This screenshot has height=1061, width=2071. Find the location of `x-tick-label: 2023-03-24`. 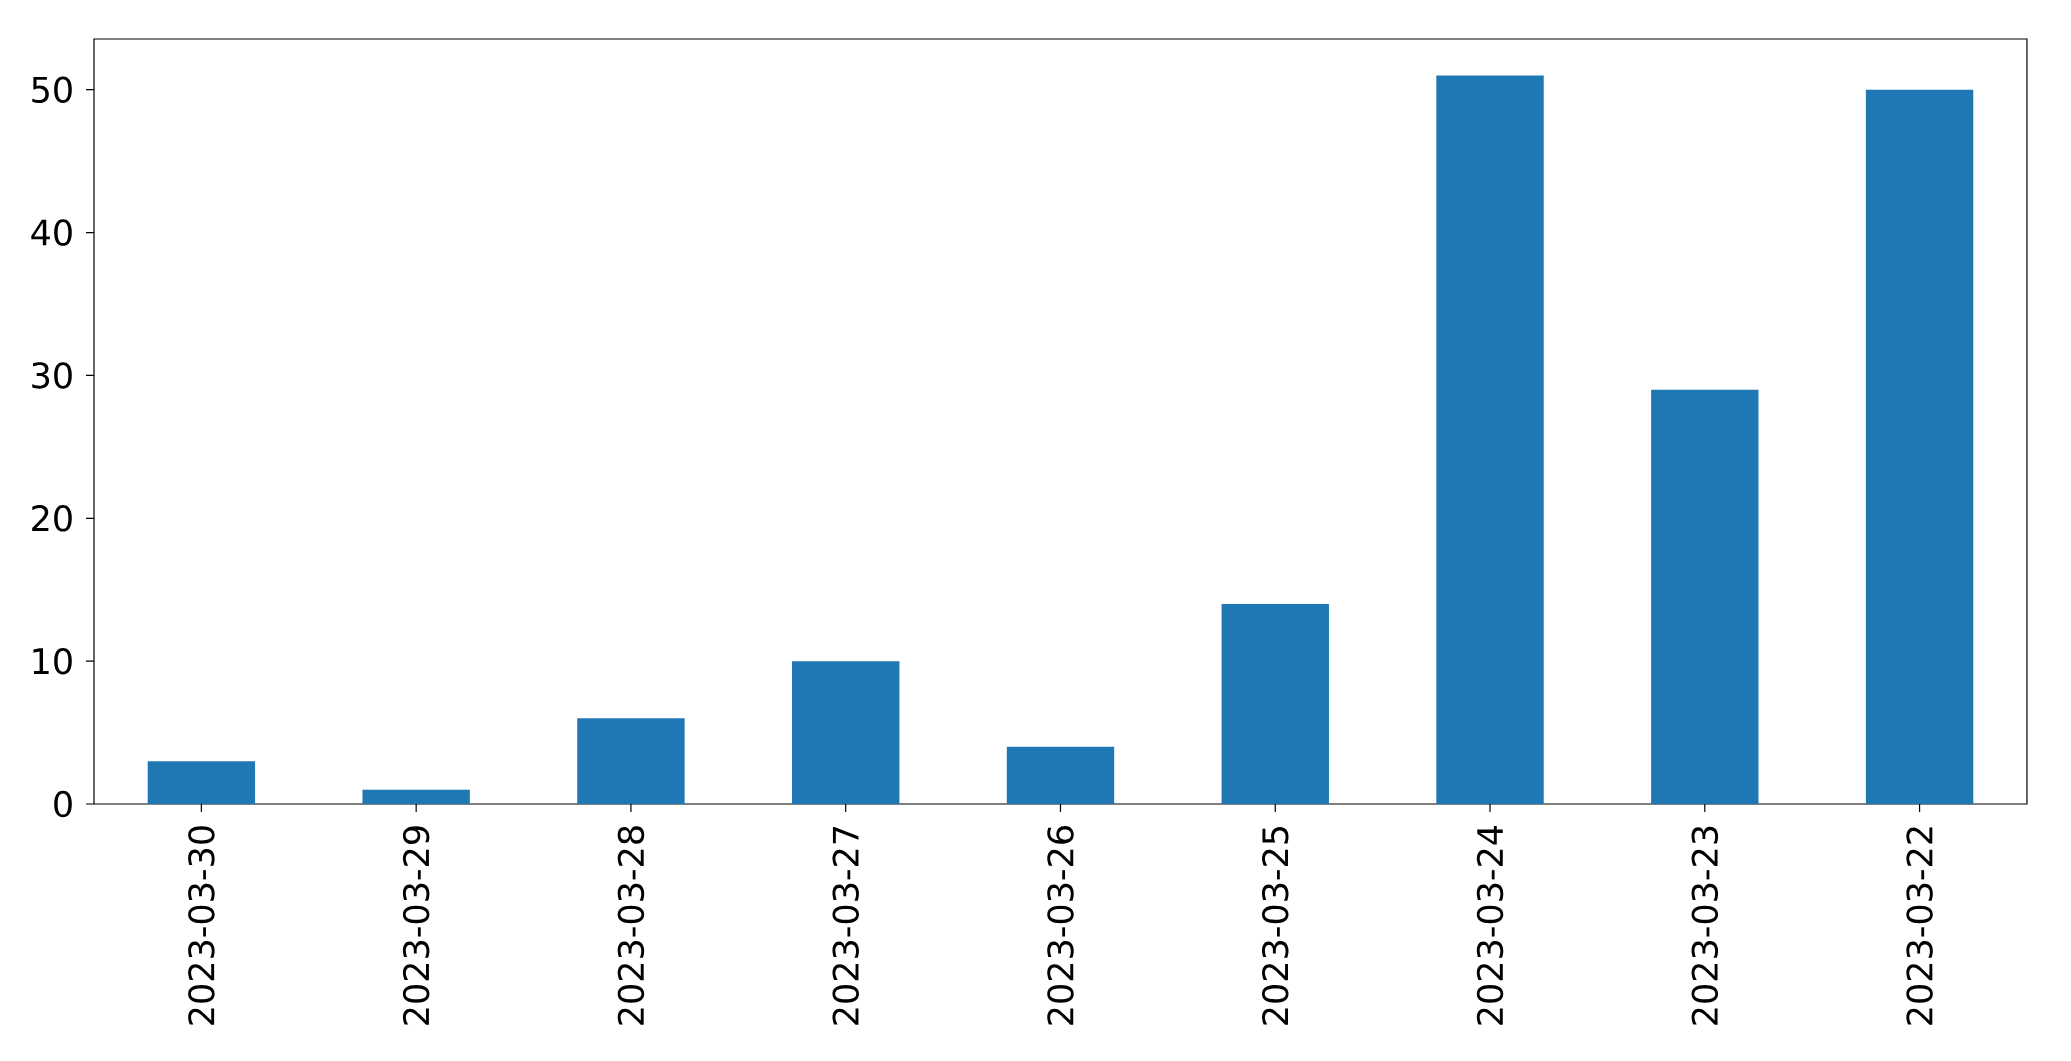

x-tick-label: 2023-03-24 is located at coordinates (1490, 925).